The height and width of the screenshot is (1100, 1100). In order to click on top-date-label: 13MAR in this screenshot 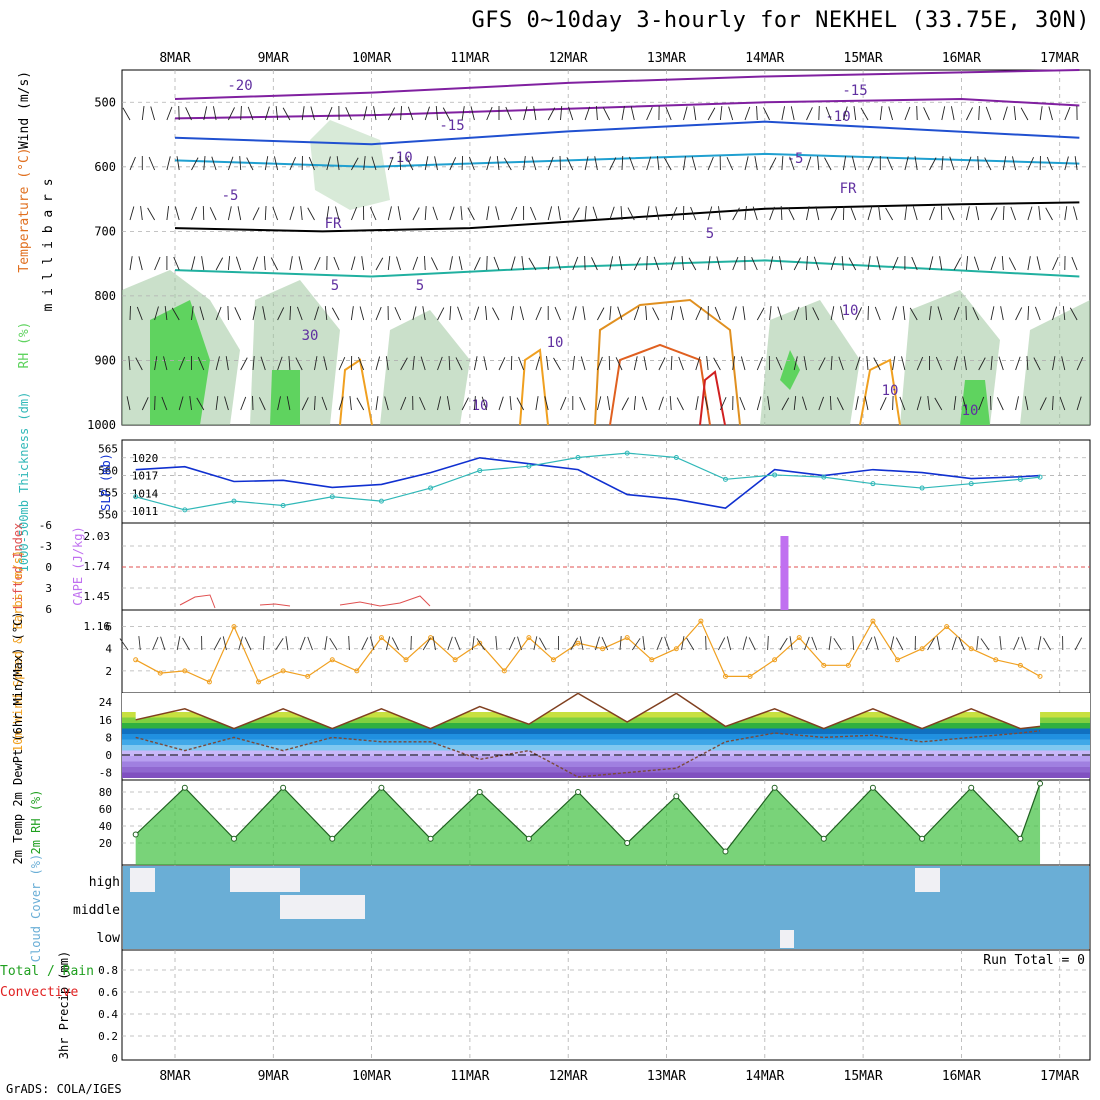, I will do `click(666, 58)`.